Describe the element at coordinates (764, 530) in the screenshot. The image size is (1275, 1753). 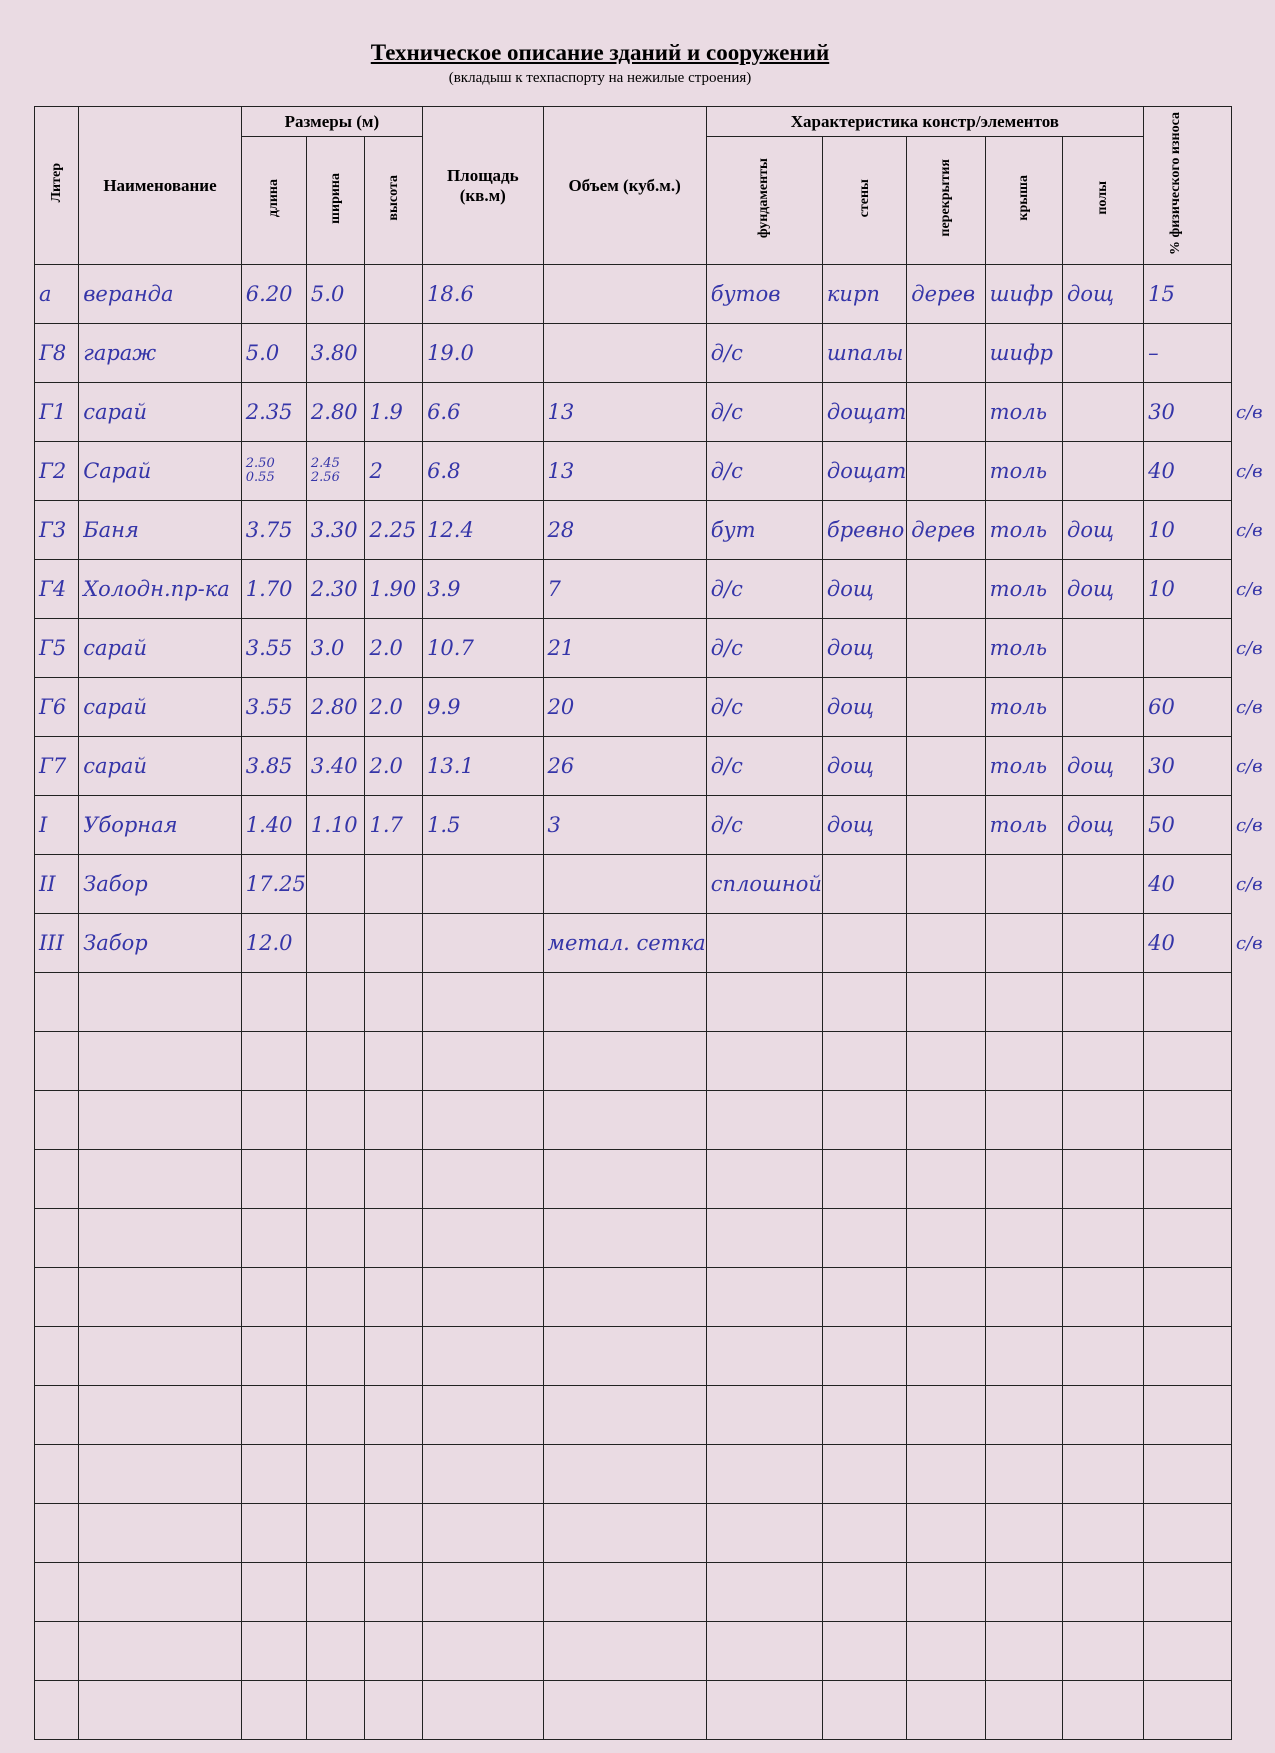
I see `cell: бут` at that location.